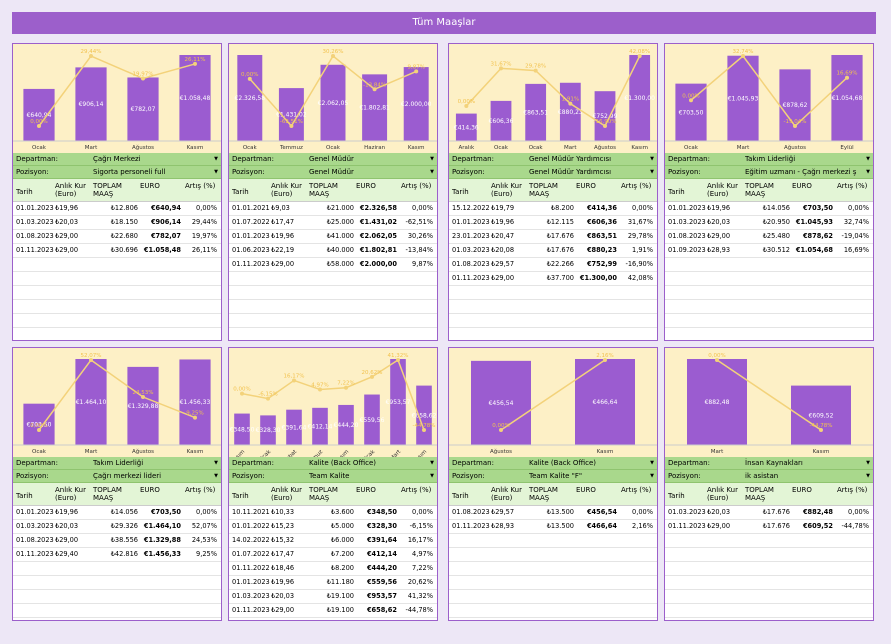  Describe the element at coordinates (419, 250) in the screenshot. I see `cell: -13,84%` at that location.